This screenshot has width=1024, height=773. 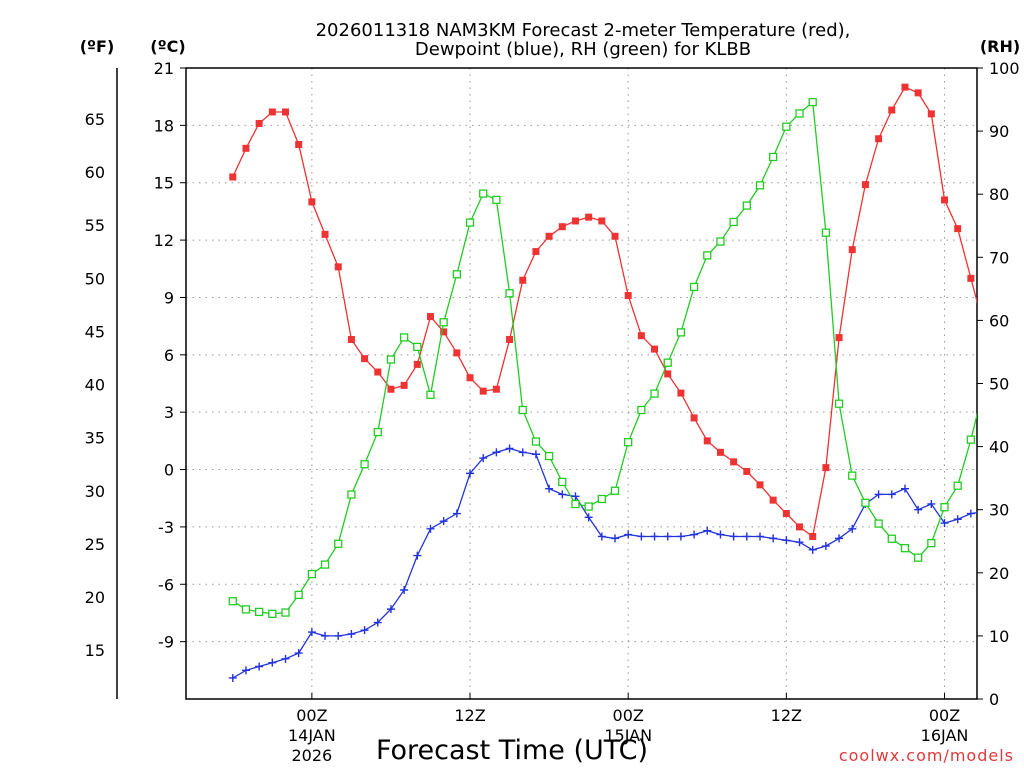 What do you see at coordinates (999, 384) in the screenshot?
I see `rh-tick-label: 50` at bounding box center [999, 384].